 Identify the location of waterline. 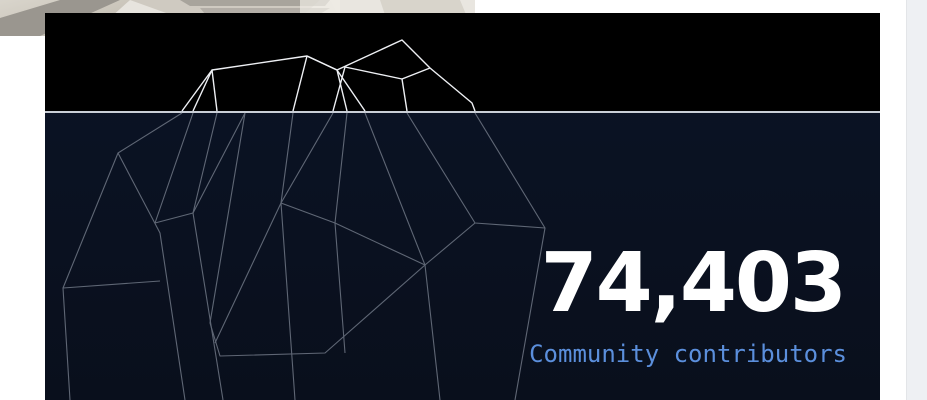
(462, 112).